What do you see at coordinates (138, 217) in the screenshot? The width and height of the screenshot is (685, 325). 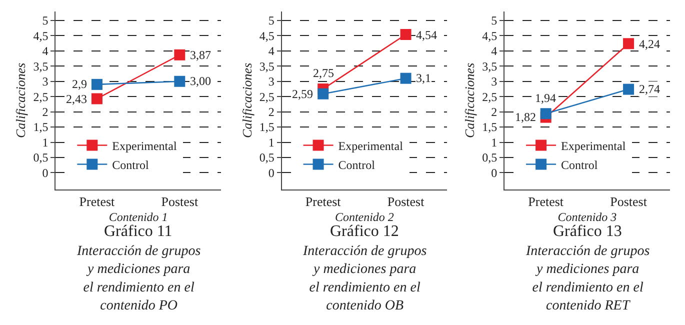 I see `x-axis-title: Contenido 1` at bounding box center [138, 217].